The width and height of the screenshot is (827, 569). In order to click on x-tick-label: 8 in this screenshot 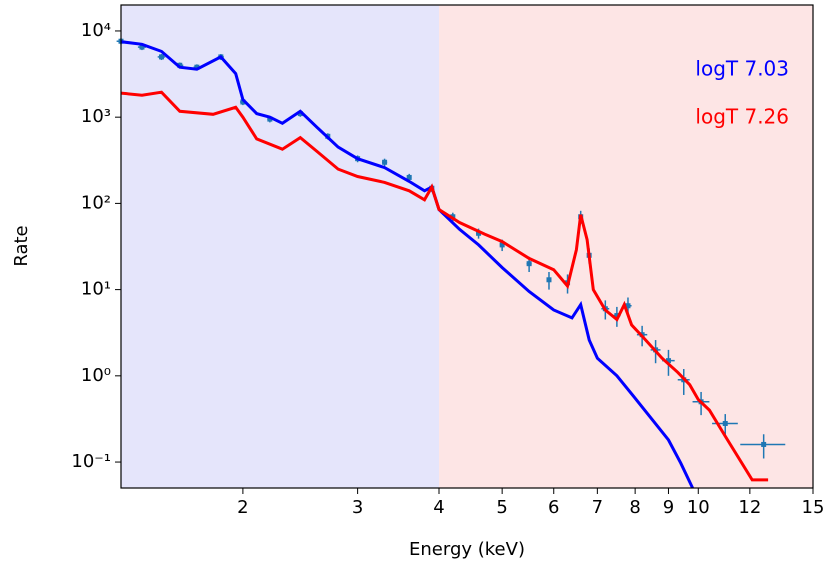, I will do `click(634, 507)`.